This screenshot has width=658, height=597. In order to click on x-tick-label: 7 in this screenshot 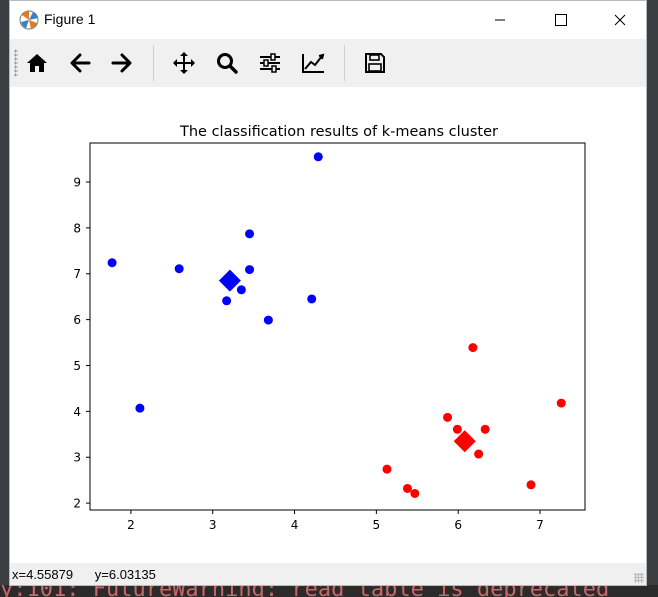, I will do `click(540, 525)`.